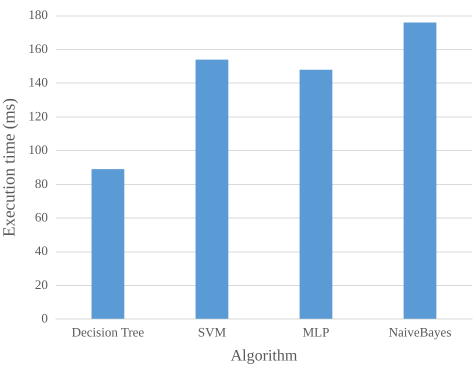  I want to click on x-axis-title: Algorithm, so click(264, 356).